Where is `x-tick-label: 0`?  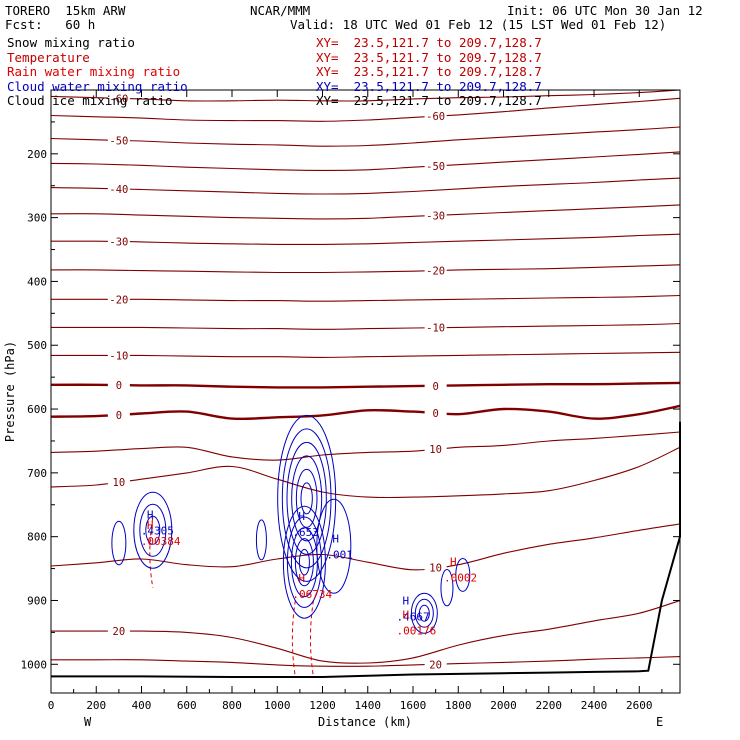
x-tick-label: 0 is located at coordinates (51, 705).